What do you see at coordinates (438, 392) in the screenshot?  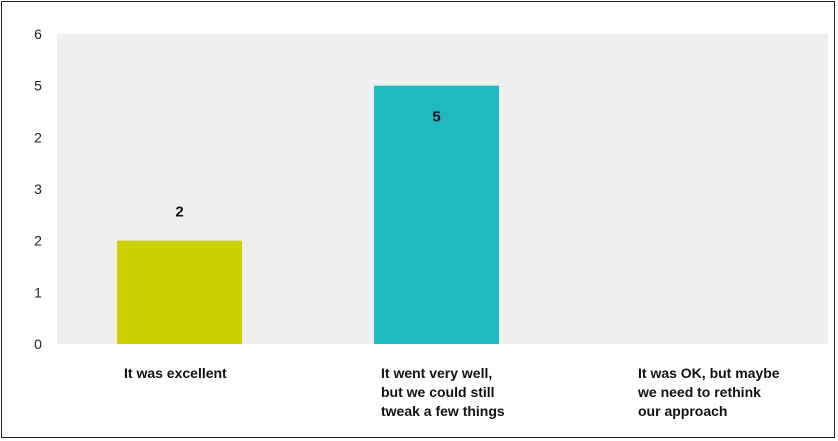 I see `x-category-label: but we could still` at bounding box center [438, 392].